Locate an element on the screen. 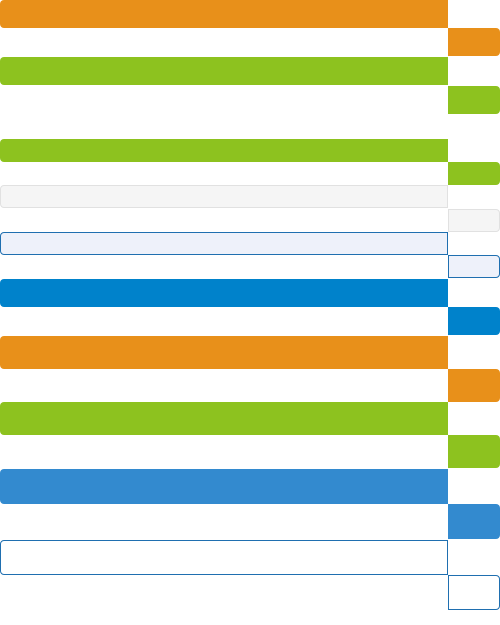  light-gray-field-offset-segment is located at coordinates (474, 220).